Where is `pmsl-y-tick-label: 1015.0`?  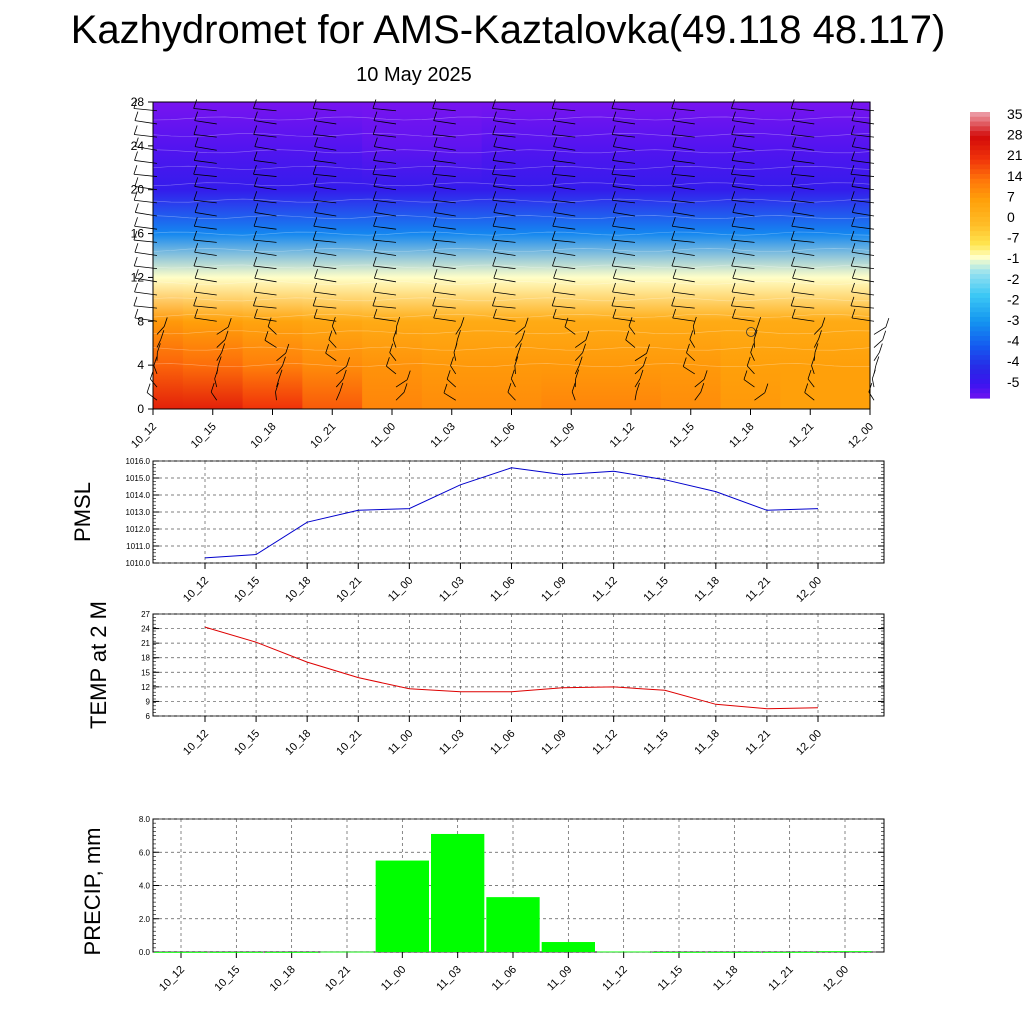 pmsl-y-tick-label: 1015.0 is located at coordinates (138, 478).